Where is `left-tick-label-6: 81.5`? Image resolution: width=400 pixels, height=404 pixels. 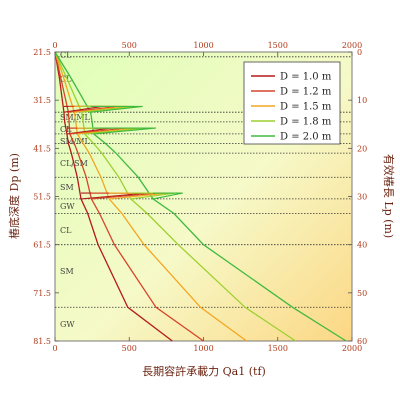
left-tick-label-6: 81.5 is located at coordinates (42, 341).